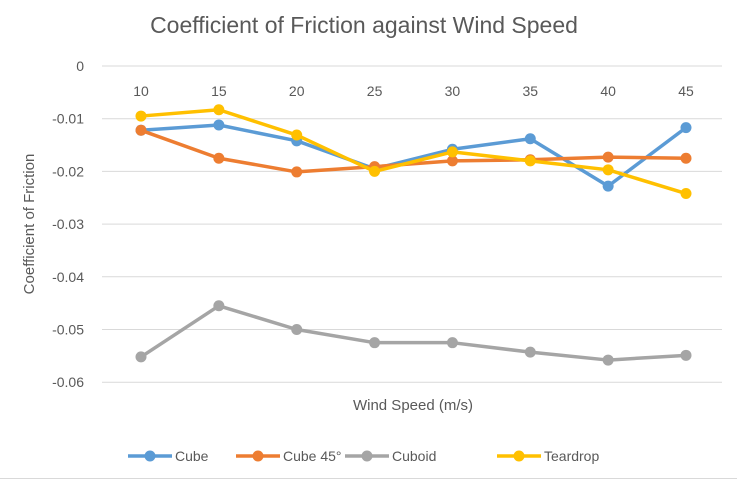 This screenshot has width=737, height=489. What do you see at coordinates (141, 91) in the screenshot?
I see `x-tick-label: 10` at bounding box center [141, 91].